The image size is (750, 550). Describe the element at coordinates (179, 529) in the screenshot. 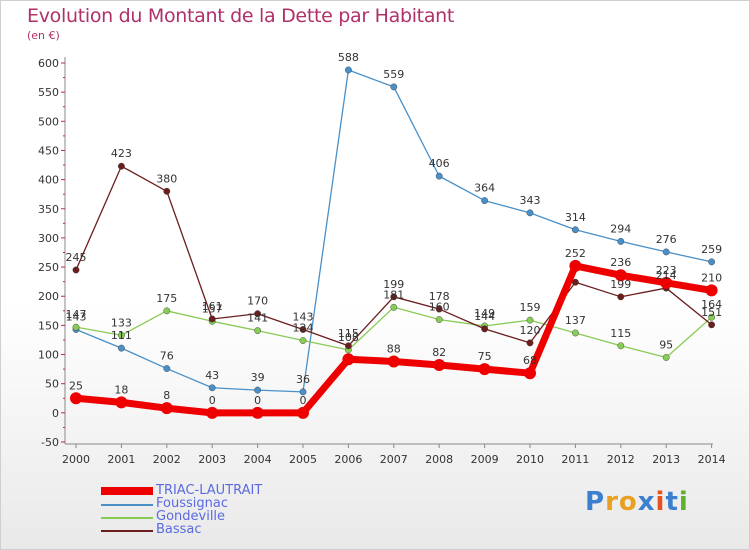

I see `legend-label: Bassac` at that location.